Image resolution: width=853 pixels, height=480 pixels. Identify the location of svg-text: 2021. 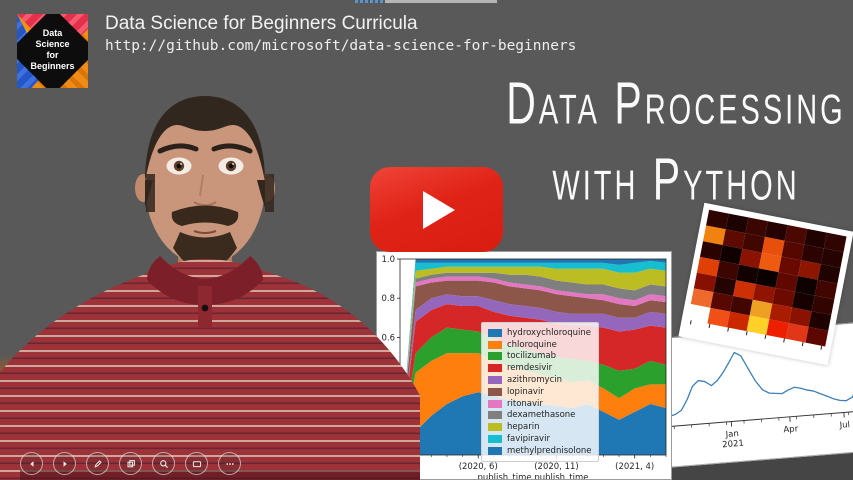
(733, 445).